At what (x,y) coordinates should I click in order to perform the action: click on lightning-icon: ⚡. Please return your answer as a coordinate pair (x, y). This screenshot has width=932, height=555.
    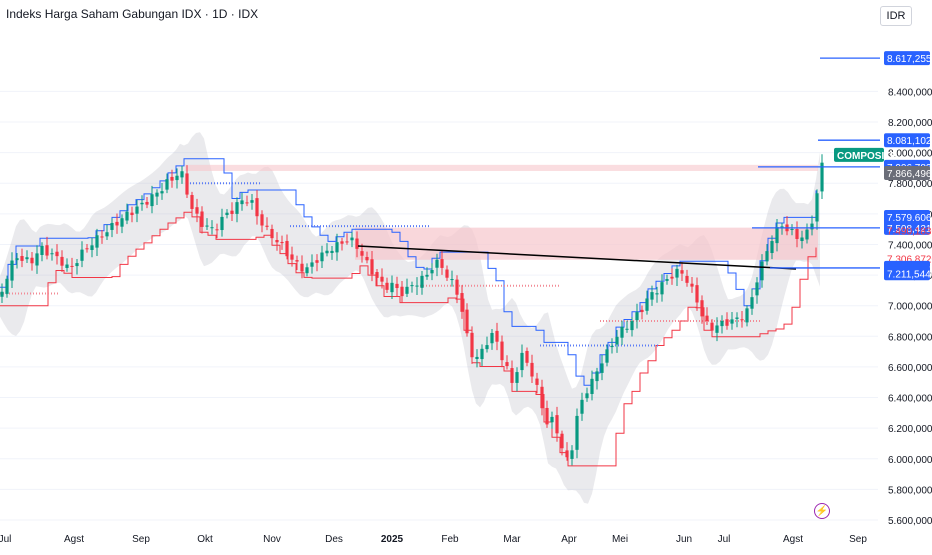
    Looking at the image, I should click on (822, 511).